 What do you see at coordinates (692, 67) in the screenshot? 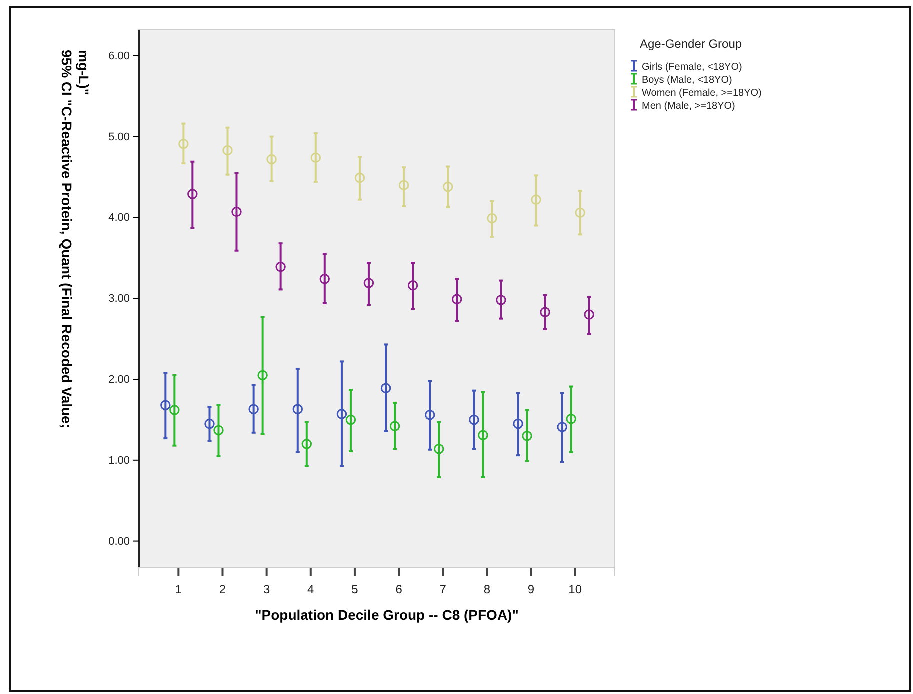
I see `legend-label: Girls (Female, <18YO)` at bounding box center [692, 67].